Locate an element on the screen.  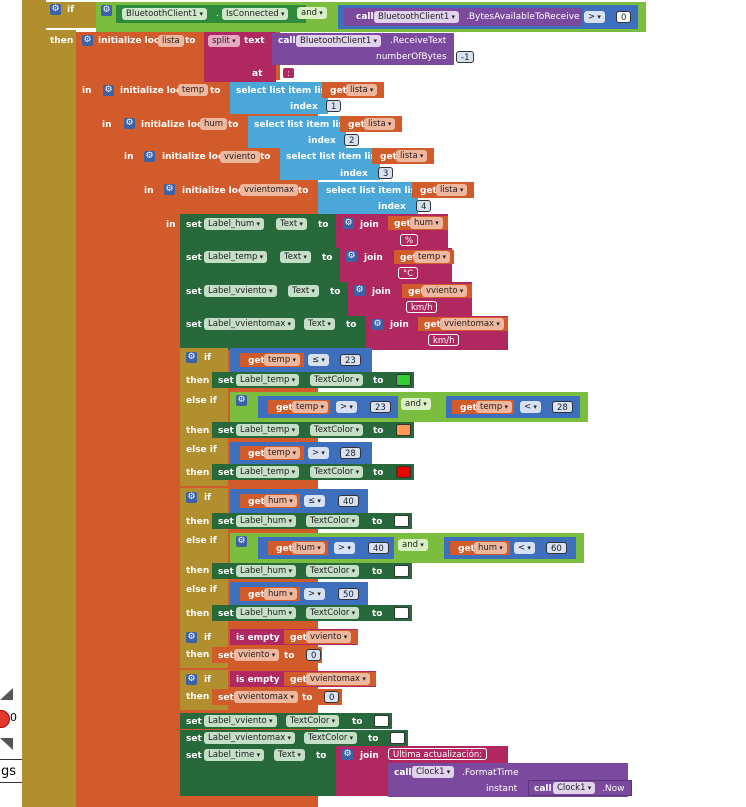
scroll-down-icon is located at coordinates (6, 744).